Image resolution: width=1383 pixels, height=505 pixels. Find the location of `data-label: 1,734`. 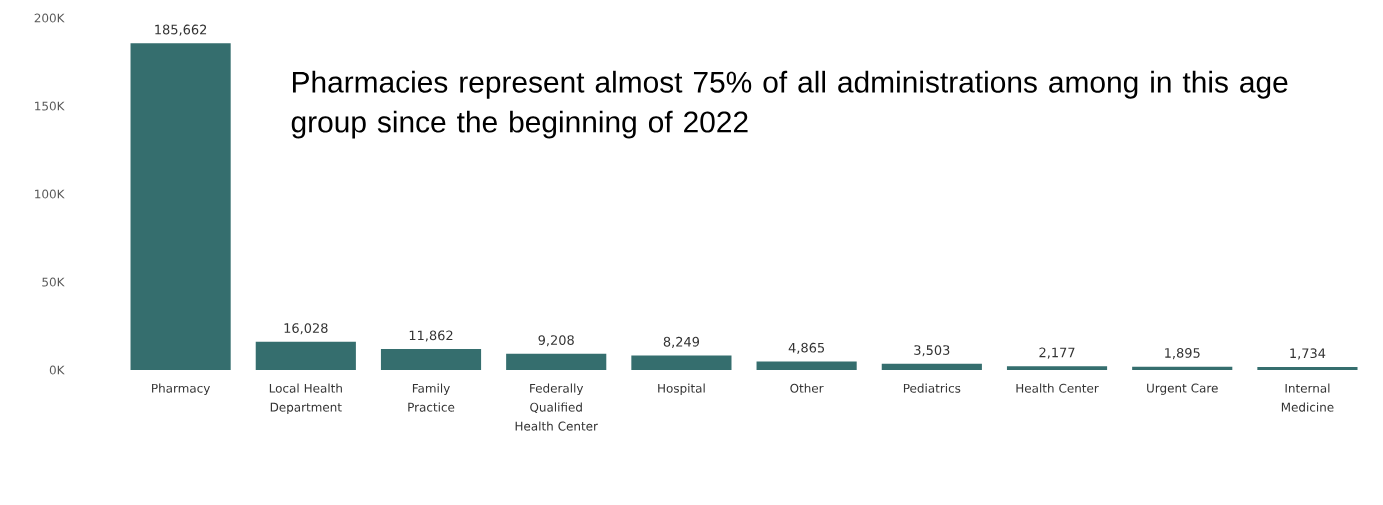

data-label: 1,734 is located at coordinates (1308, 354).